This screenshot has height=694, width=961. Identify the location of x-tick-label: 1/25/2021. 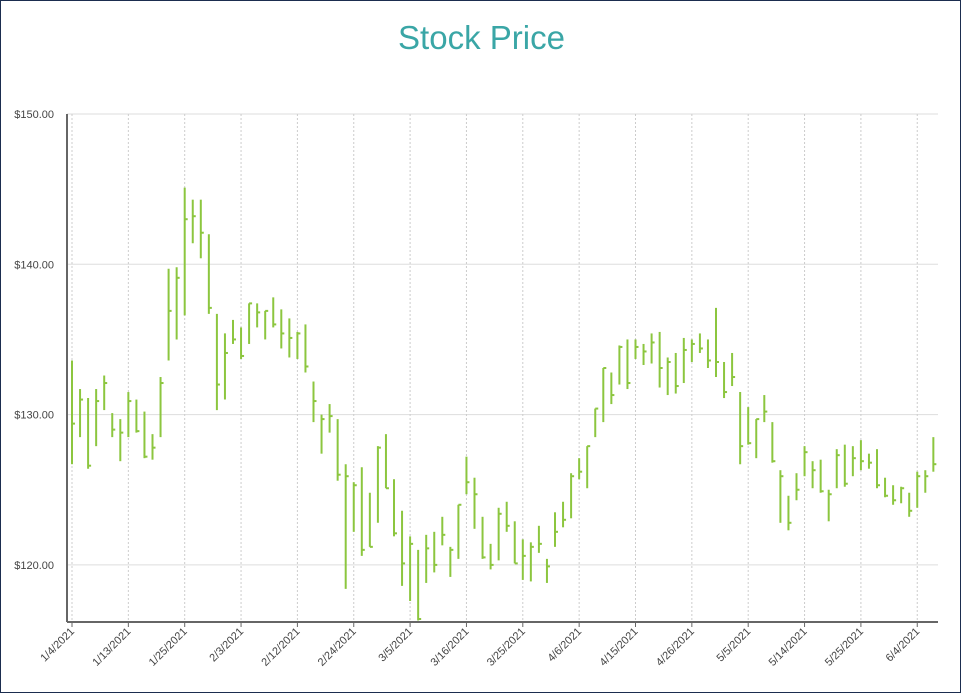
(168, 647).